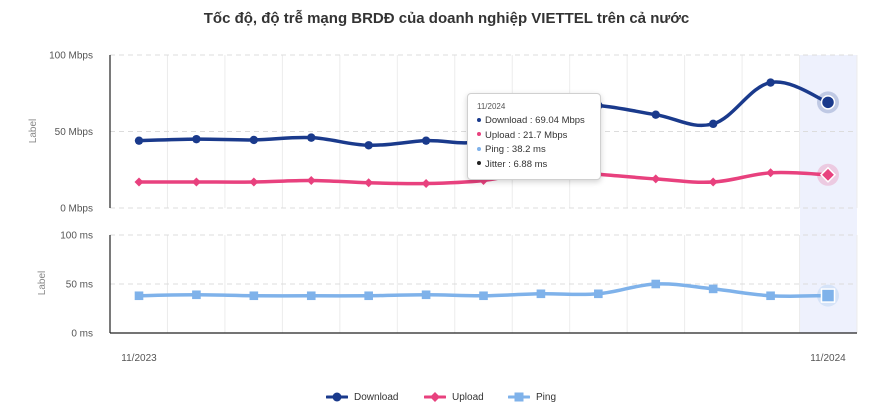  What do you see at coordinates (76, 209) in the screenshot?
I see `y-tick-label: 0 Mbps` at bounding box center [76, 209].